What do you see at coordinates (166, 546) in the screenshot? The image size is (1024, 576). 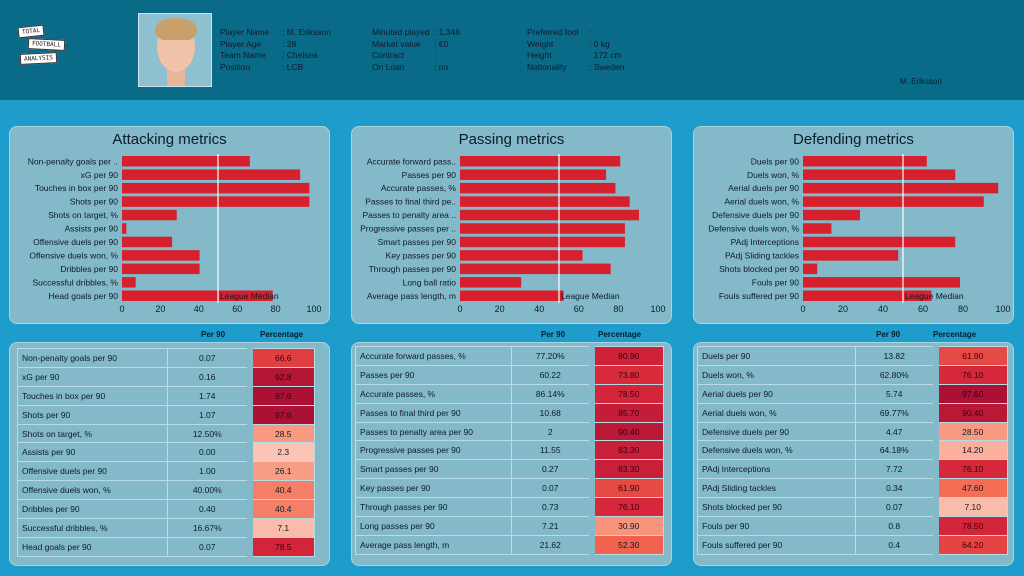 I see `table-row: Head goals per 90 0.07 78.5` at bounding box center [166, 546].